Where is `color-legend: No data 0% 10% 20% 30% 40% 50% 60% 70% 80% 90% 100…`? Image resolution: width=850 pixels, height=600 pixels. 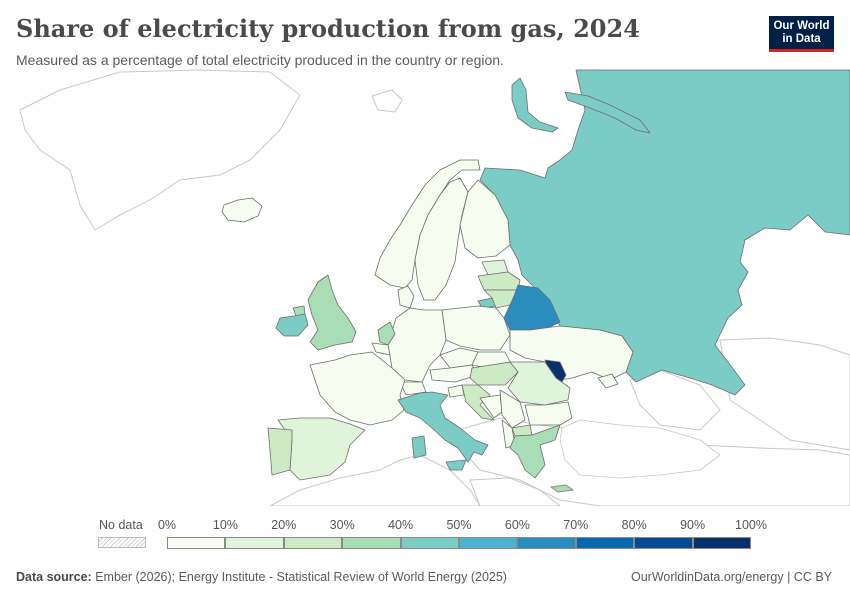
color-legend: No data 0% 10% 20% 30% 40% 50% 60% 70% 80% 90% 100… is located at coordinates (425, 534).